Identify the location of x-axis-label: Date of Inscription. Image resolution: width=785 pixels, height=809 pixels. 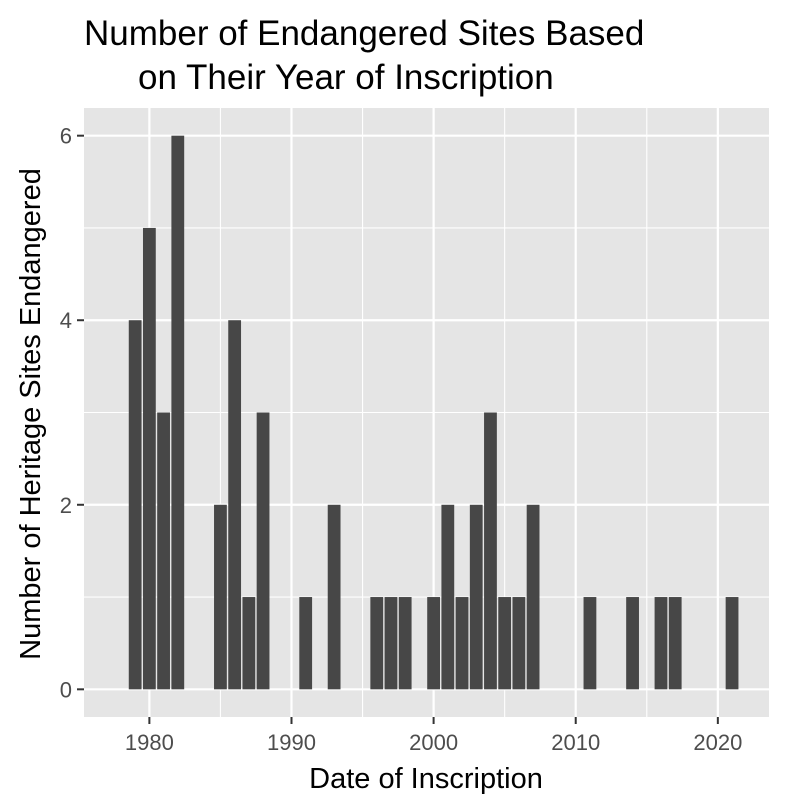
(426, 779).